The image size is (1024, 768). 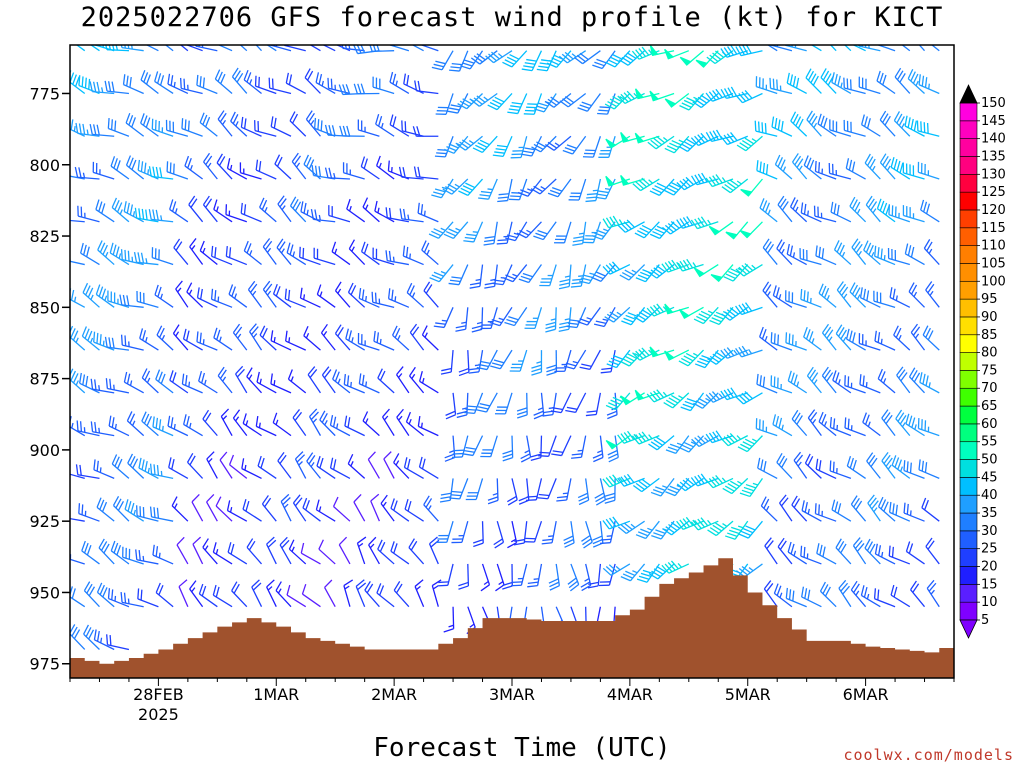 What do you see at coordinates (49, 379) in the screenshot?
I see `y-axis: 775 800 825 850 875 900 925 950 975` at bounding box center [49, 379].